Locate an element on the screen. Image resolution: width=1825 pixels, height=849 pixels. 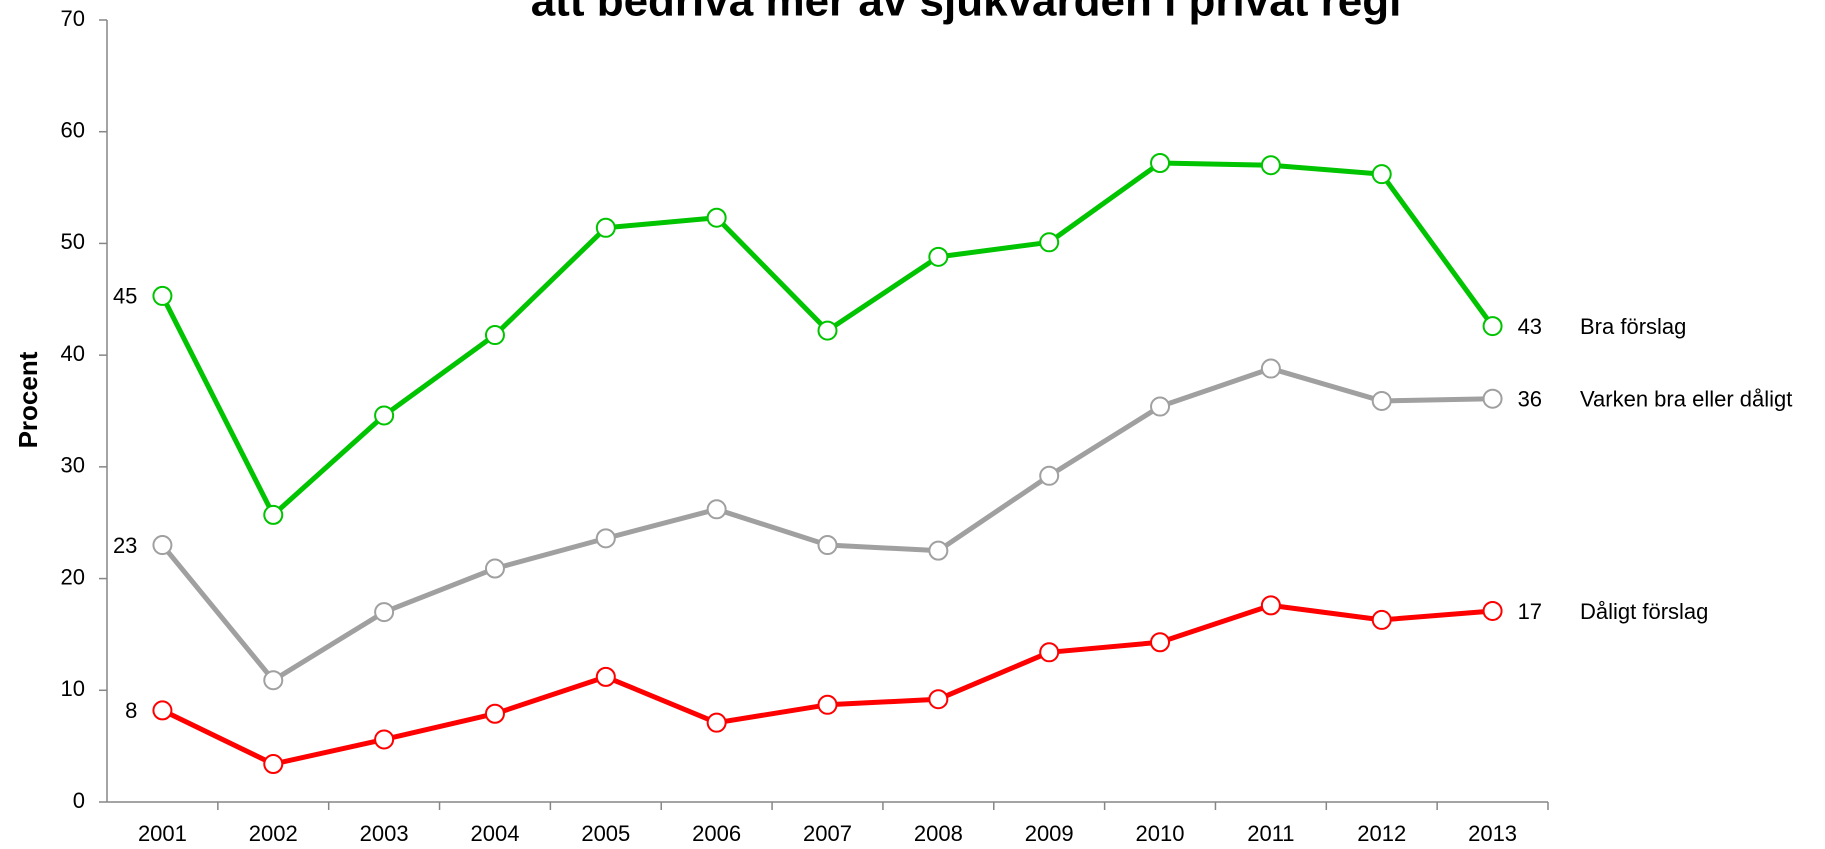
x-tick-label: 2010 is located at coordinates (1160, 833).